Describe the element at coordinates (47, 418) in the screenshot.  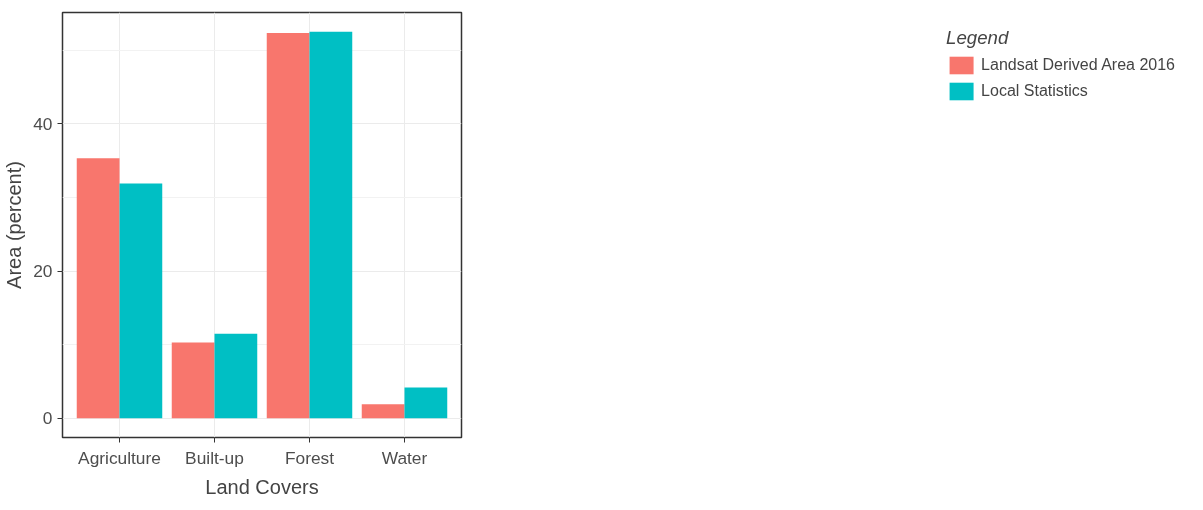
I see `y-tick-label: 0` at that location.